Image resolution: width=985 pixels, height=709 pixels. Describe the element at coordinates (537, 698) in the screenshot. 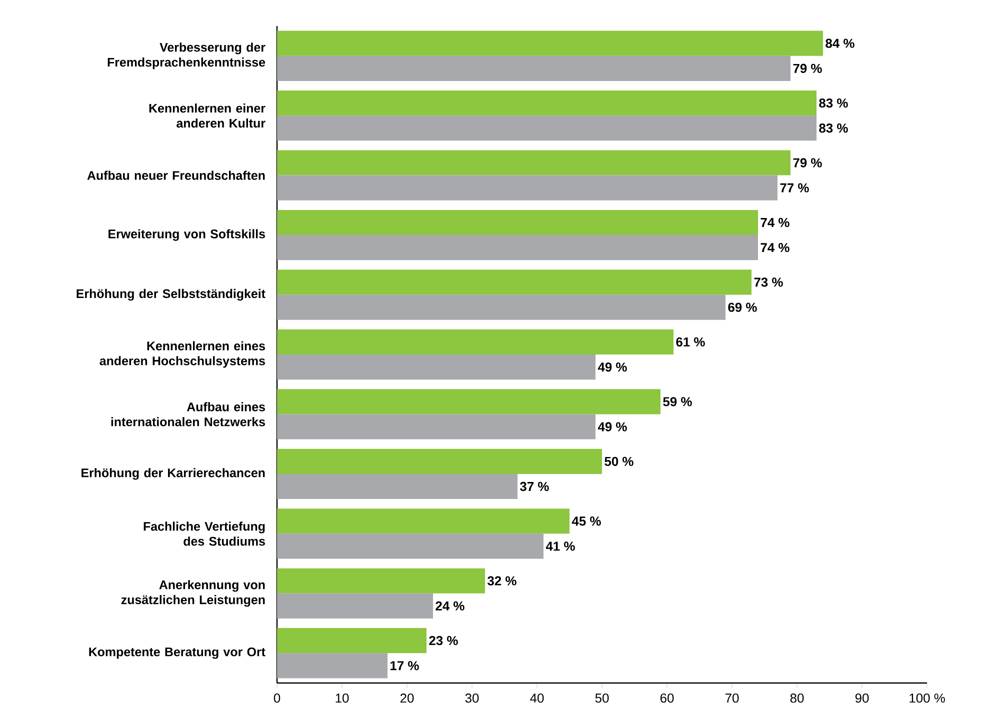

I see `x-tick-label: 40` at that location.